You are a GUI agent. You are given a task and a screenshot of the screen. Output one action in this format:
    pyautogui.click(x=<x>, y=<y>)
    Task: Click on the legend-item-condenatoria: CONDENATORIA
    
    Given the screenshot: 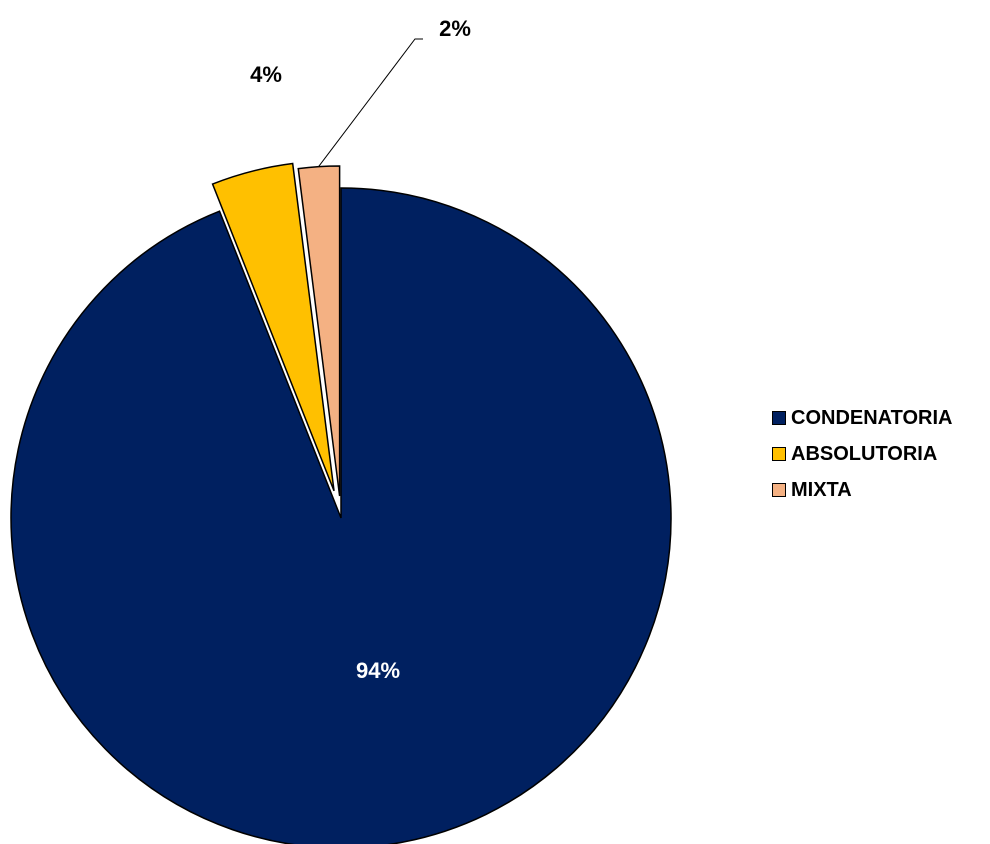 What is the action you would take?
    pyautogui.click(x=862, y=418)
    